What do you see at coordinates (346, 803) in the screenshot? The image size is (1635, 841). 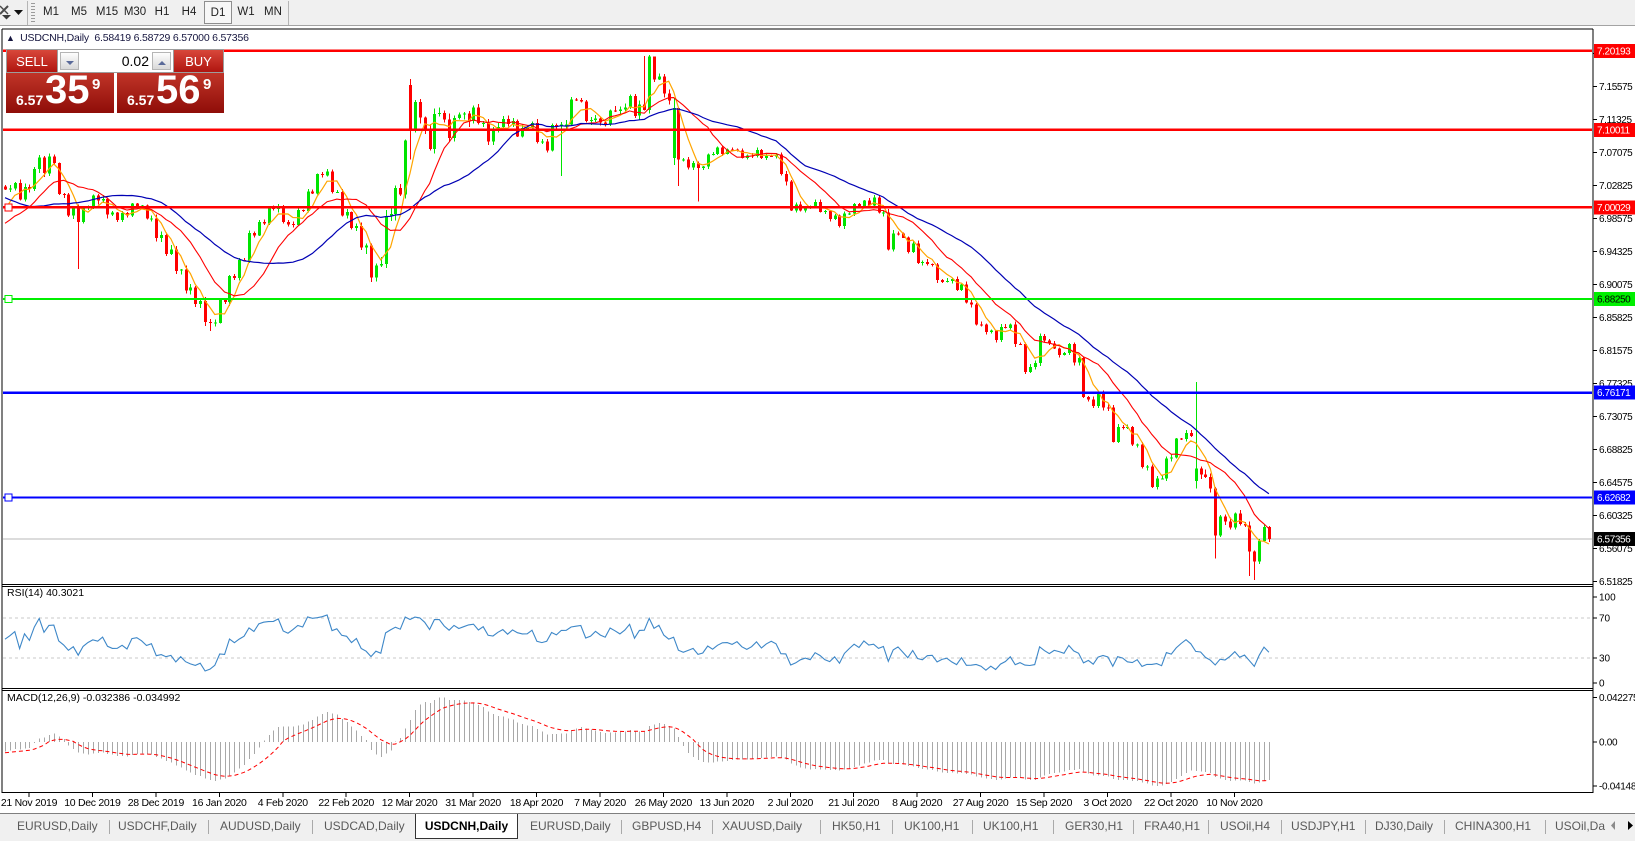 I see `svg-text: 22 Feb 2020` at bounding box center [346, 803].